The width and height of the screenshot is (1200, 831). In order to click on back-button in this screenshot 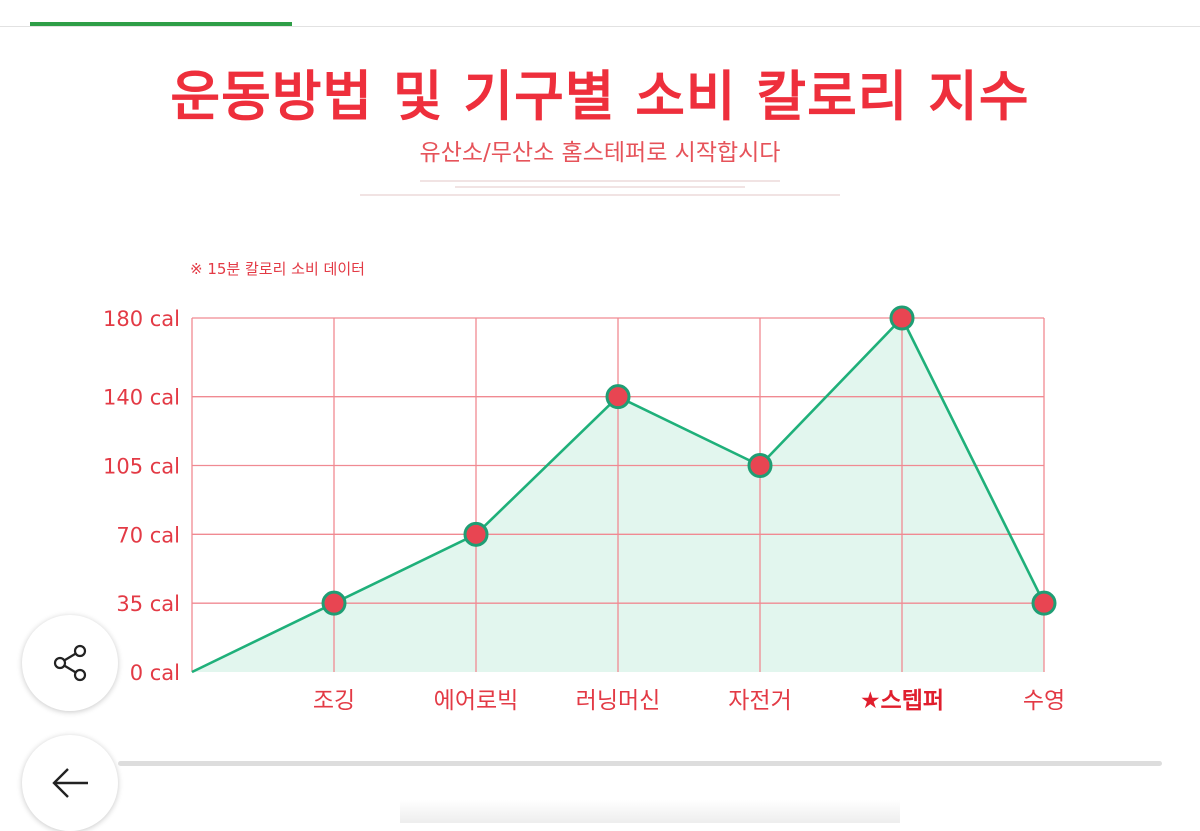, I will do `click(70, 783)`.